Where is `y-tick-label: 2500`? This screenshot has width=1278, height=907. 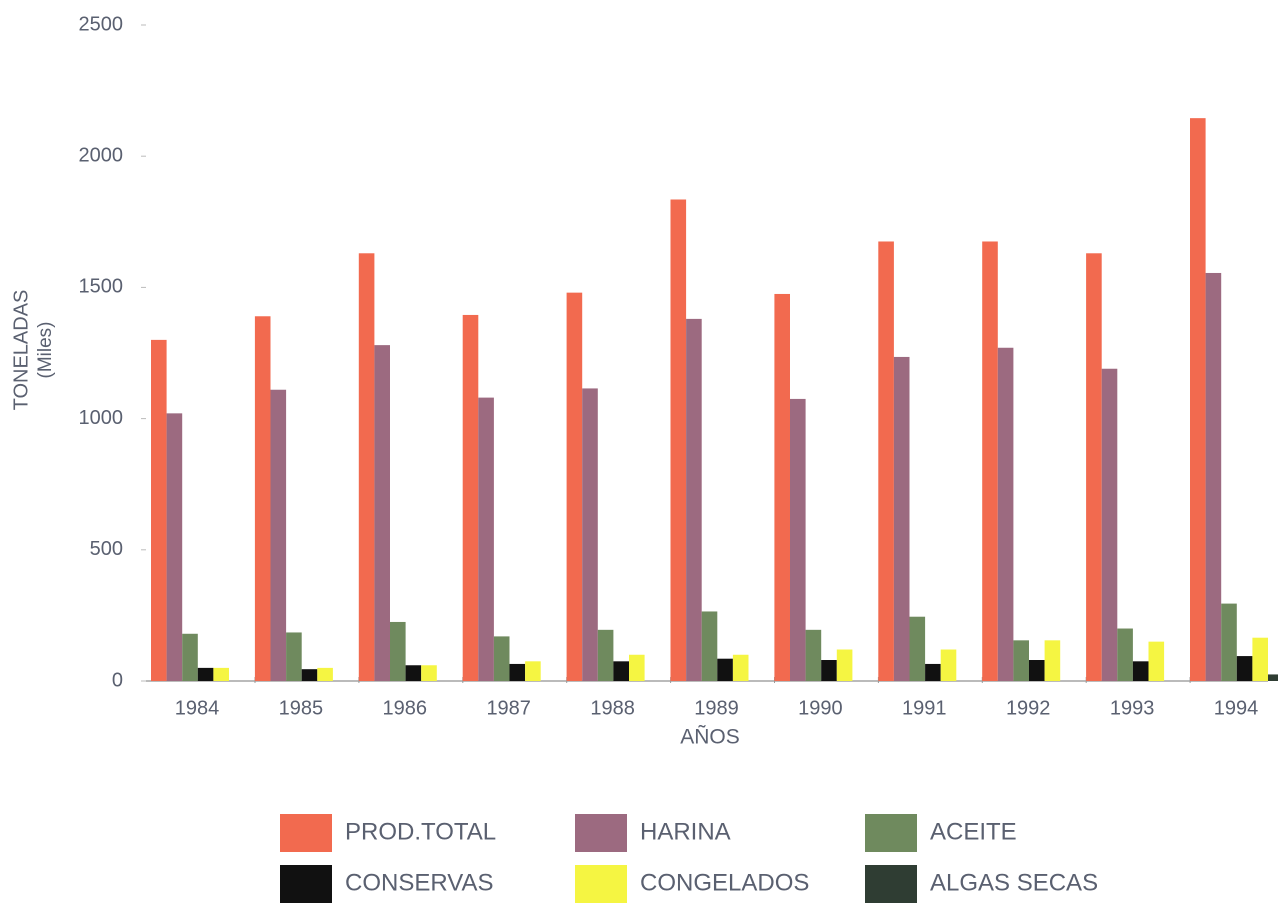 y-tick-label: 2500 is located at coordinates (101, 24).